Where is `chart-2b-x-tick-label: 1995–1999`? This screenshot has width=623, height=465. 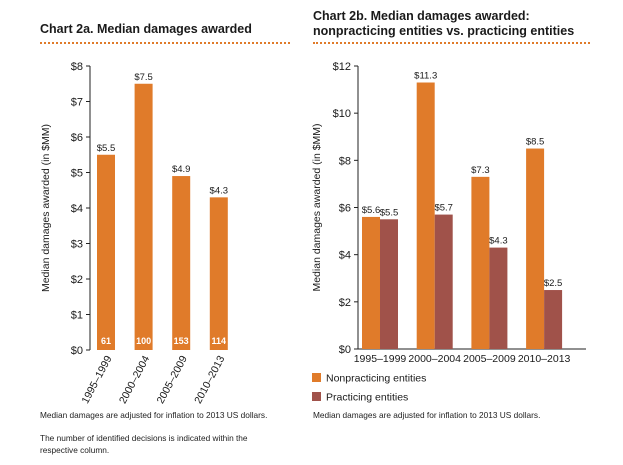 chart-2b-x-tick-label: 1995–1999 is located at coordinates (380, 359).